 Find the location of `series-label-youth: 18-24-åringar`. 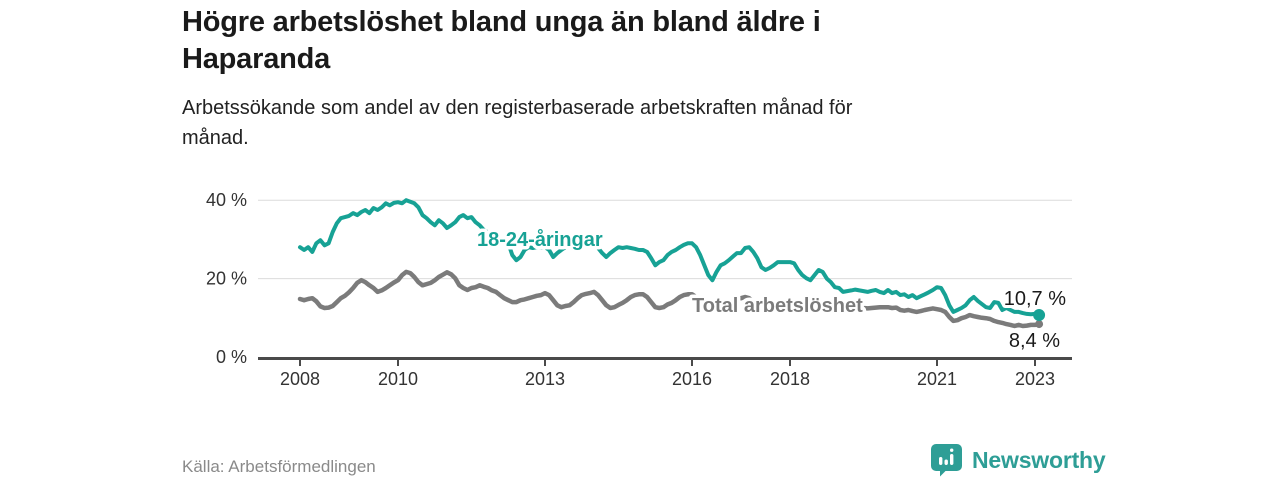

series-label-youth: 18-24-åringar is located at coordinates (540, 239).